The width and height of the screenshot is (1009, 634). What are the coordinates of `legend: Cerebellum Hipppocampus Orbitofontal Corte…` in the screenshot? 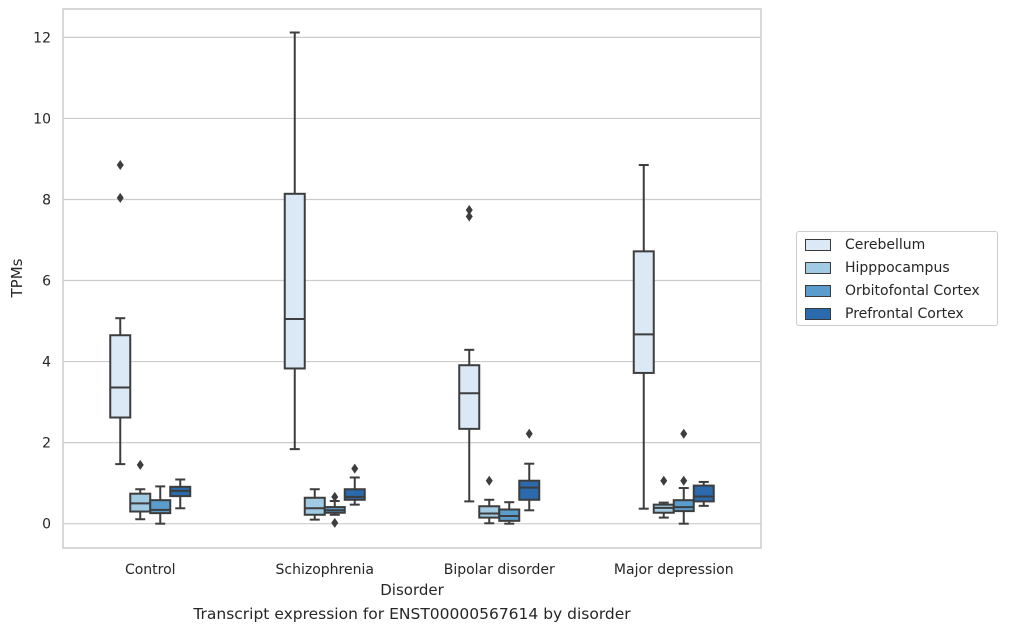 It's located at (897, 278).